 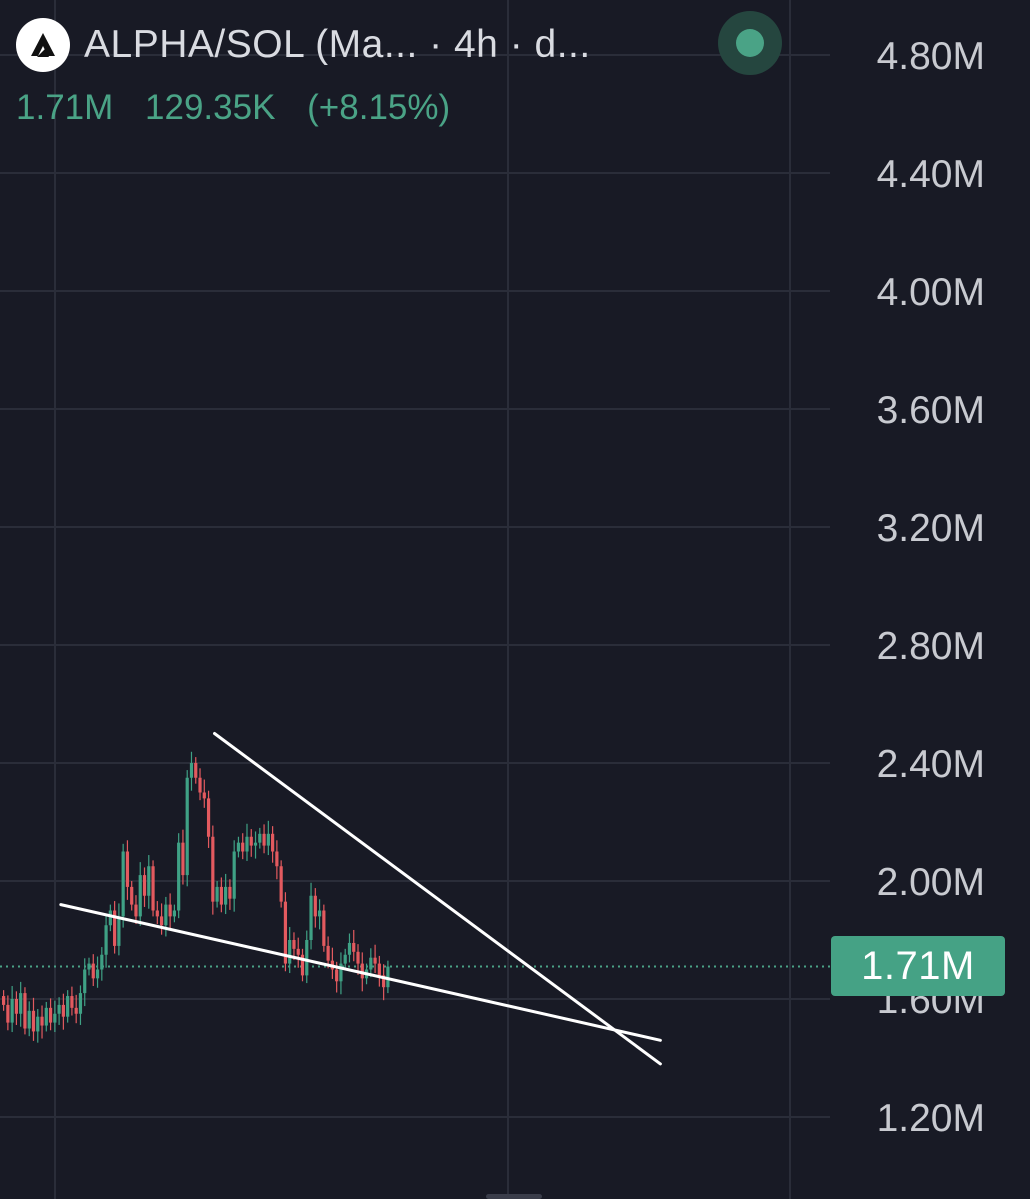 What do you see at coordinates (931, 56) in the screenshot?
I see `y-axis-tick-label: 4.80M` at bounding box center [931, 56].